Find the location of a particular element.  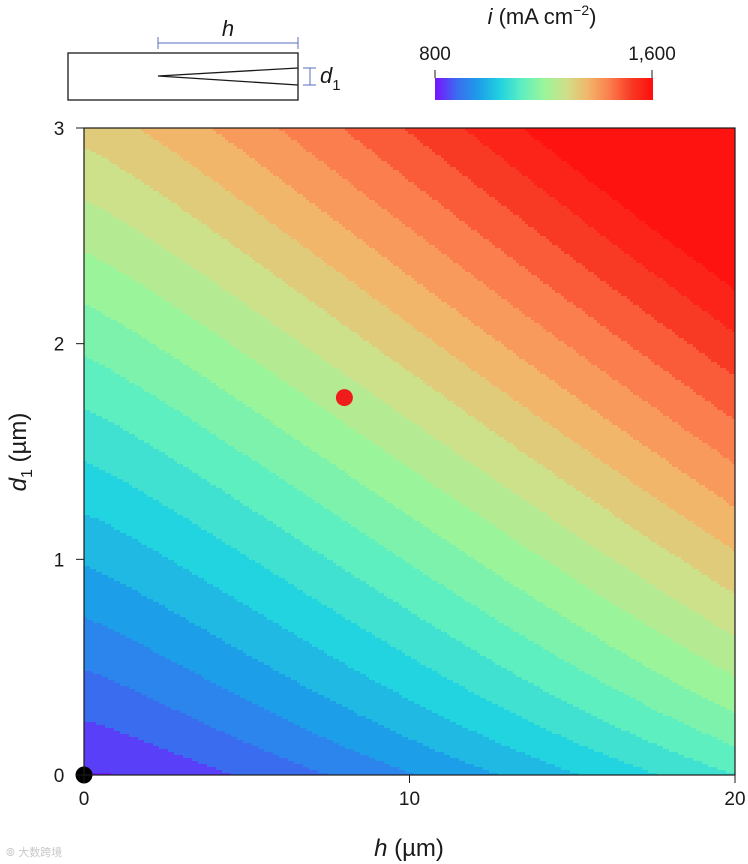

colorbar-min-label: 800 is located at coordinates (435, 54).